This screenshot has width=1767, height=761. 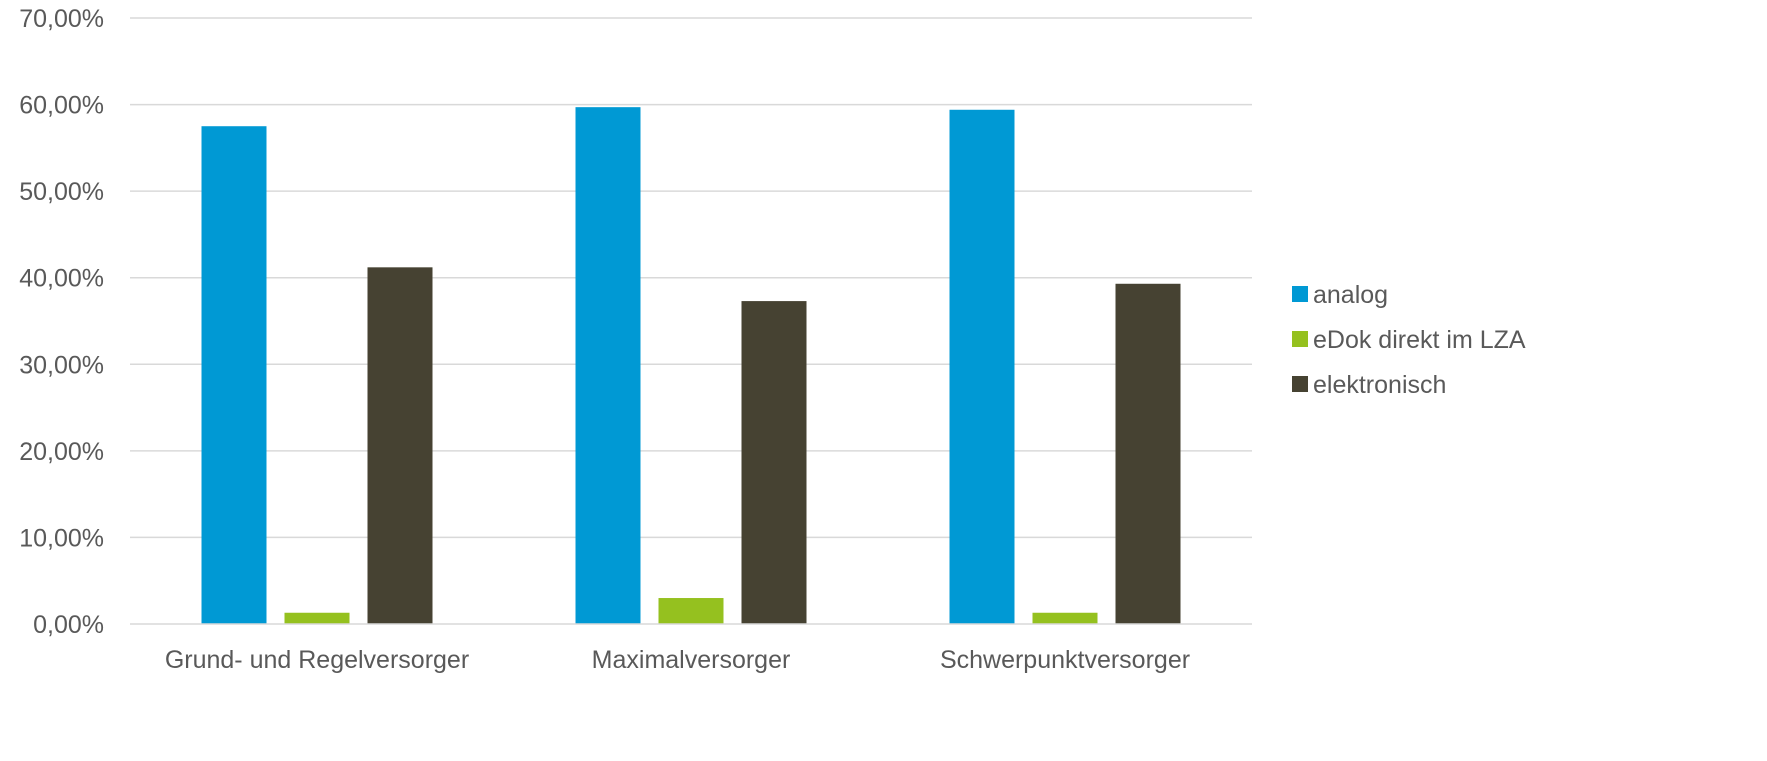 I want to click on y-tick-label: 20,00%, so click(x=61, y=452).